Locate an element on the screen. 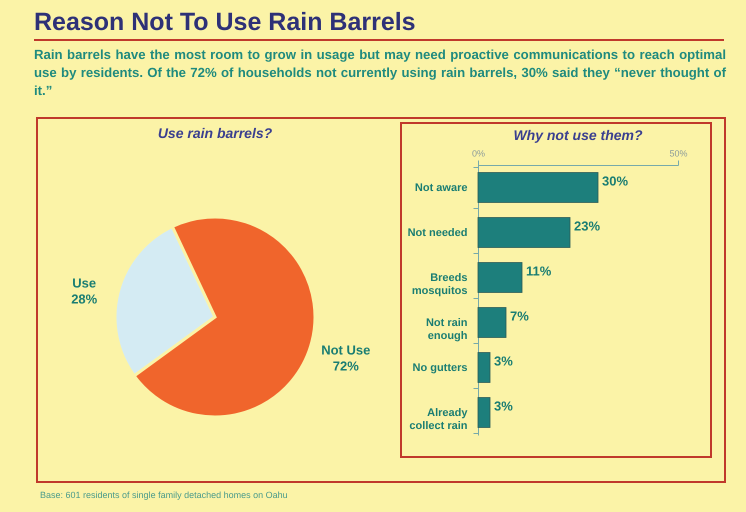 The width and height of the screenshot is (746, 512). y-tick-label: Not rain enough is located at coordinates (447, 329).